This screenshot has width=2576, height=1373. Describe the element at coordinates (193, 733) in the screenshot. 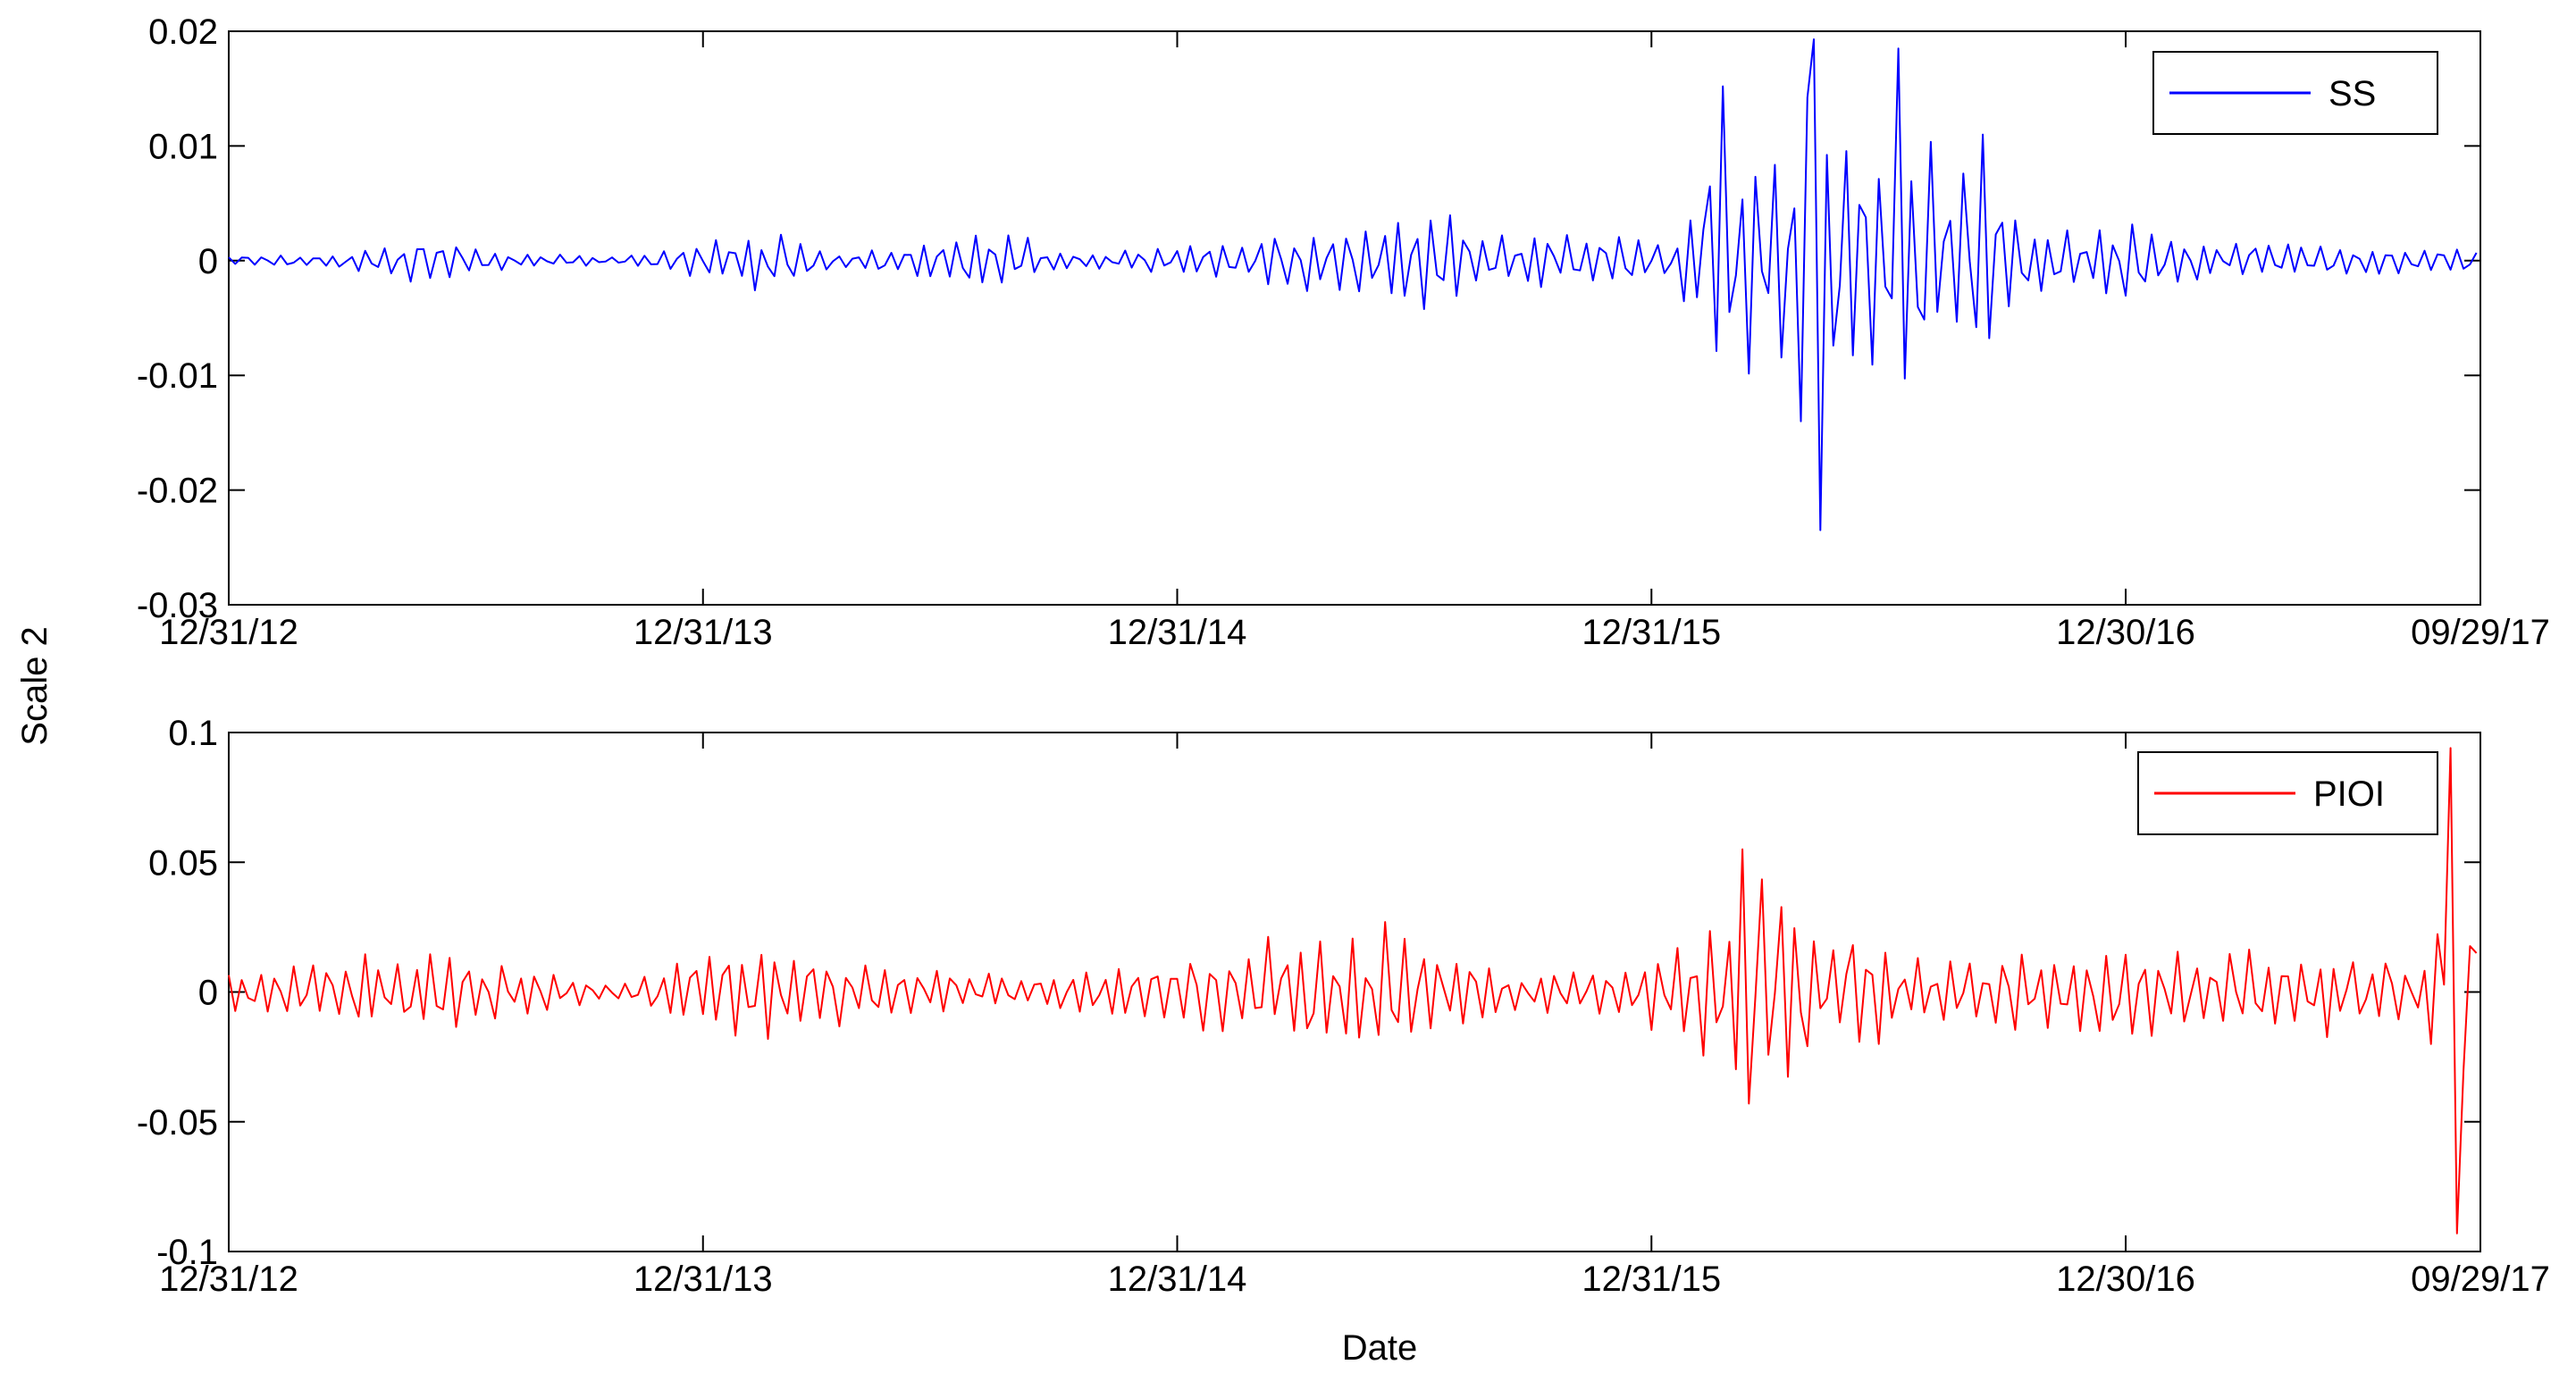

I see `y-tick-label: 0.1` at that location.